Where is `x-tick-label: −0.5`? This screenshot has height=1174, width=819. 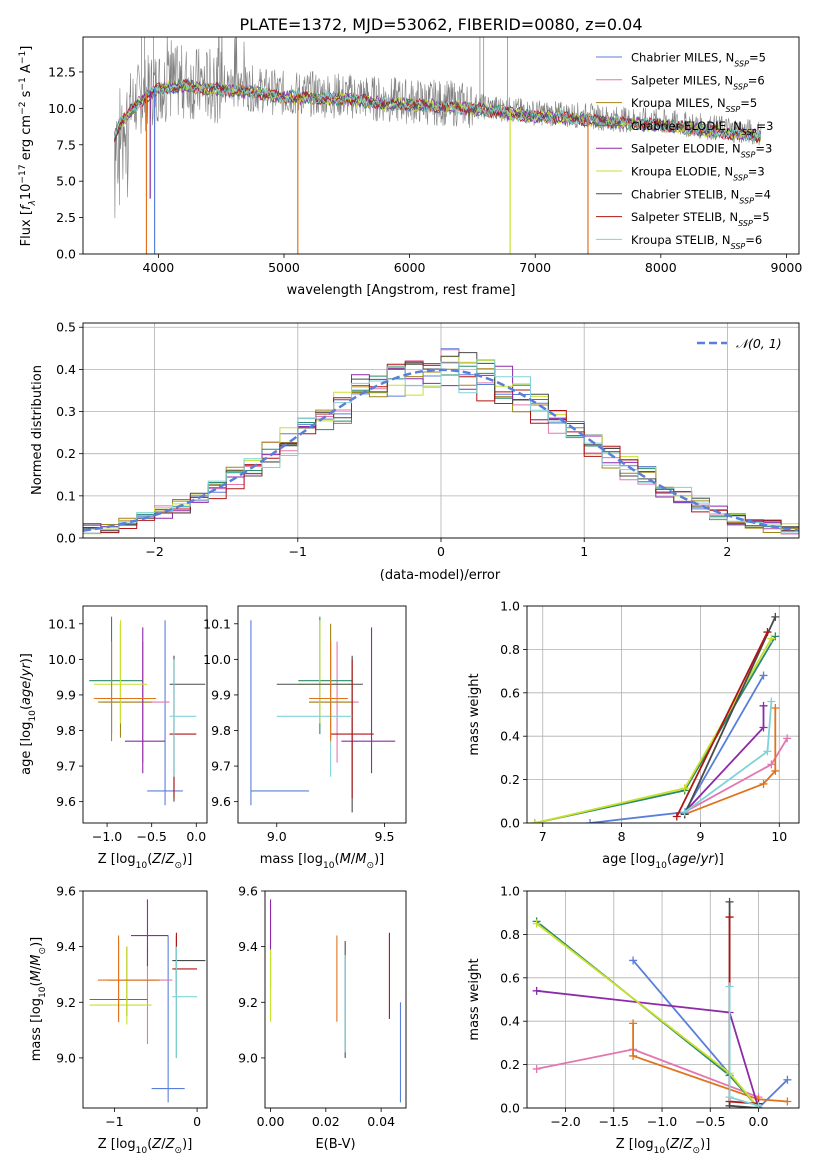
x-tick-label: −0.5 is located at coordinates (152, 836).